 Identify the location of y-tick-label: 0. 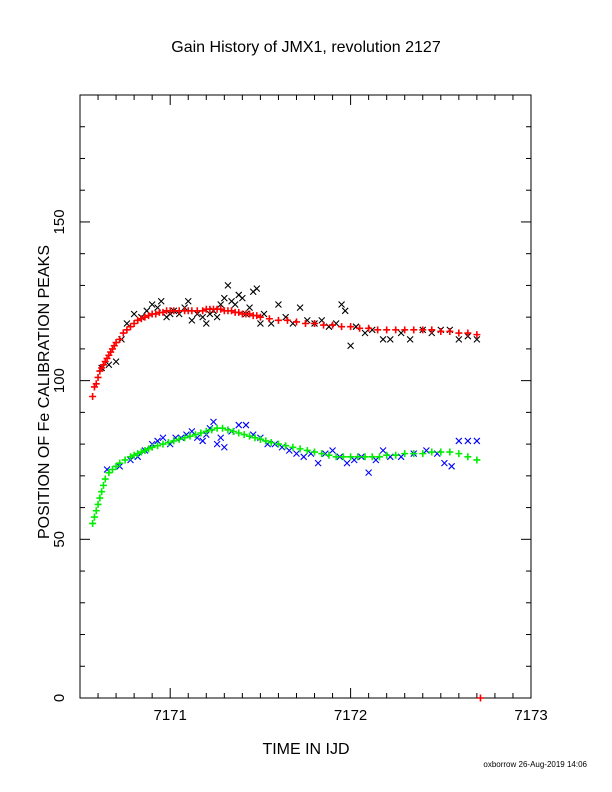
(59, 698).